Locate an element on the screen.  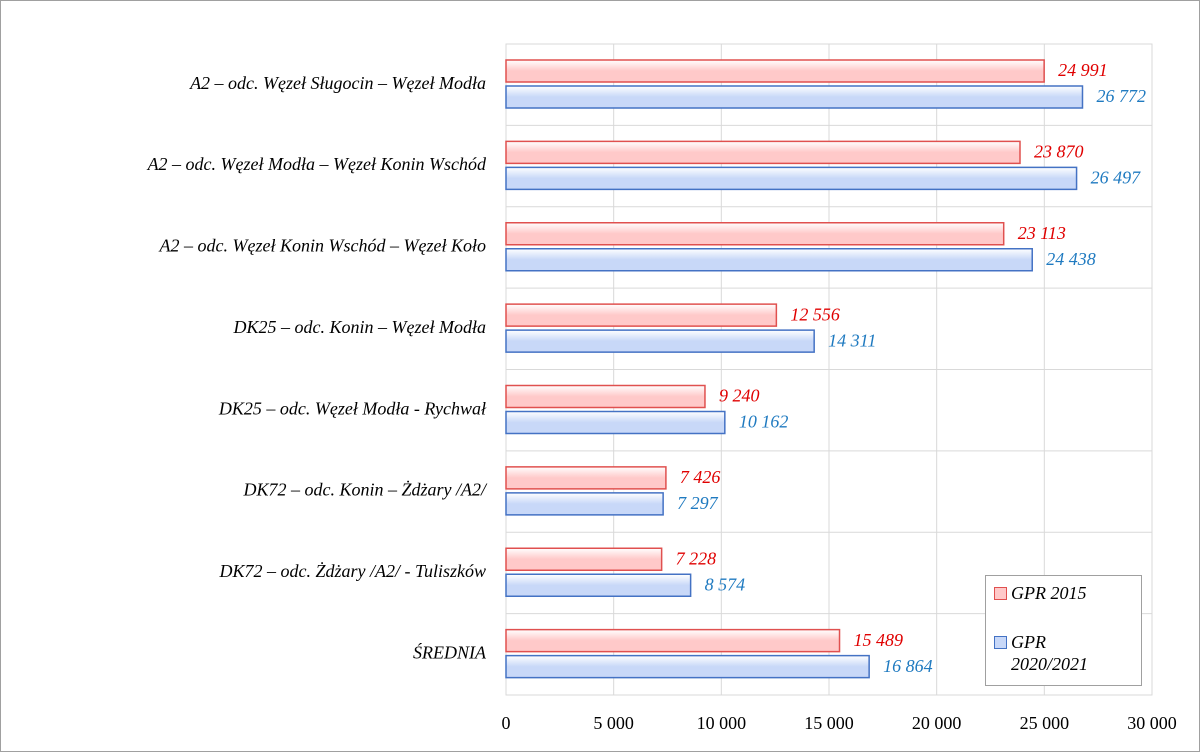
x-tick-label: 5 000 is located at coordinates (613, 723).